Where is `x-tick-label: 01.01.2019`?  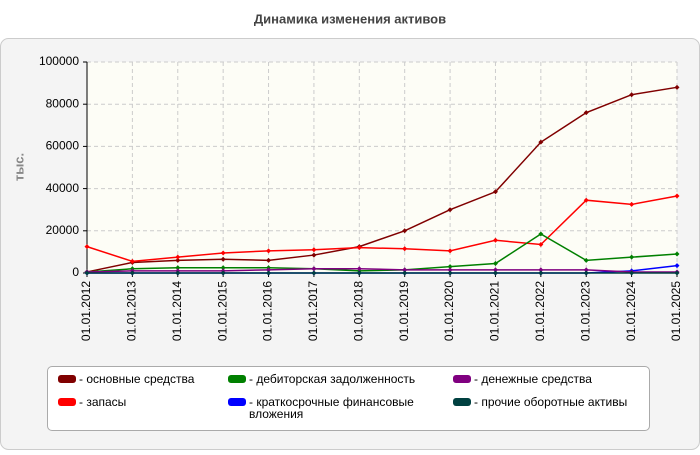 x-tick-label: 01.01.2019 is located at coordinates (404, 311).